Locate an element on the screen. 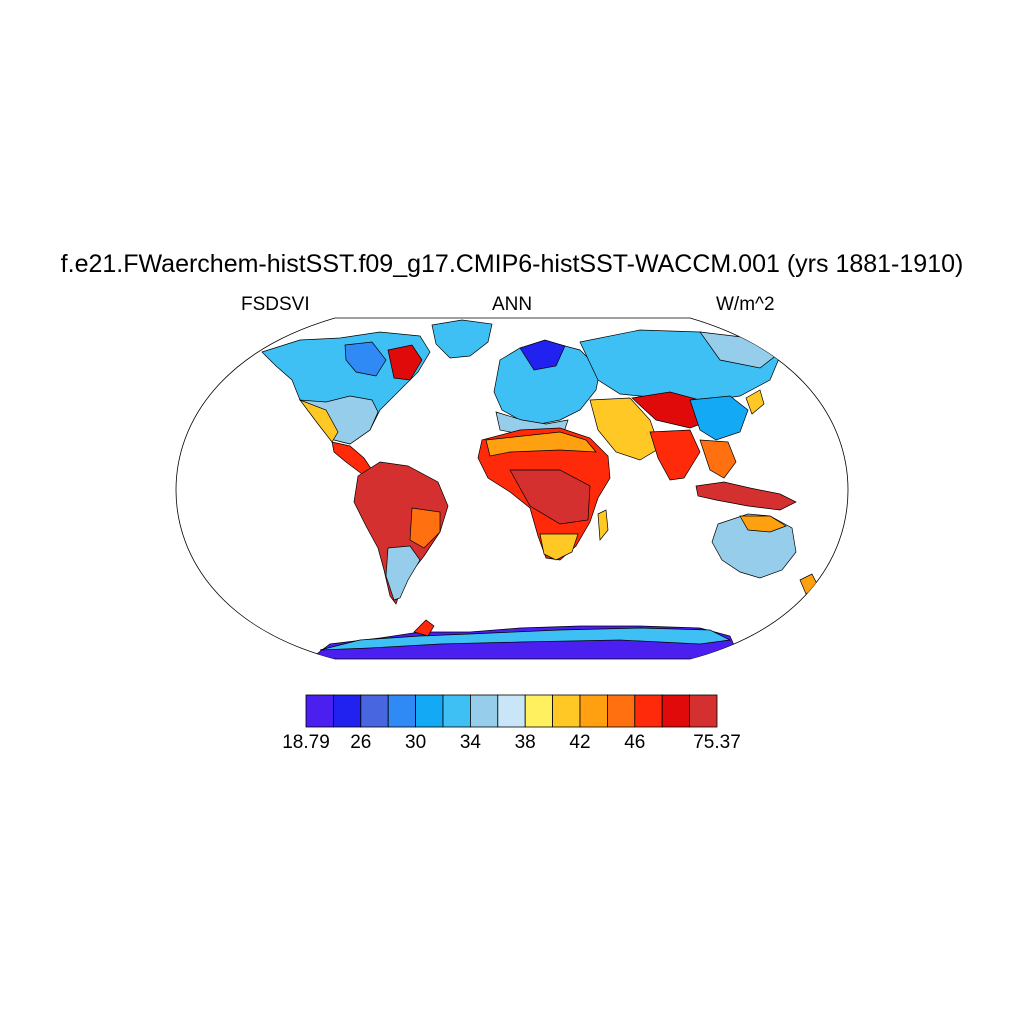 The height and width of the screenshot is (1024, 1024). antarctic-peninsula is located at coordinates (424, 628).